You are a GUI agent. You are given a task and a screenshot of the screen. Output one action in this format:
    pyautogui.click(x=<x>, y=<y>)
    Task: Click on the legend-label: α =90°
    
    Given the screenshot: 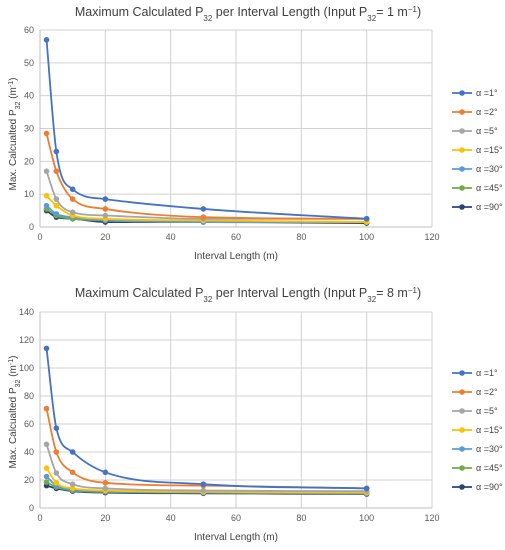 What is the action you would take?
    pyautogui.click(x=489, y=487)
    